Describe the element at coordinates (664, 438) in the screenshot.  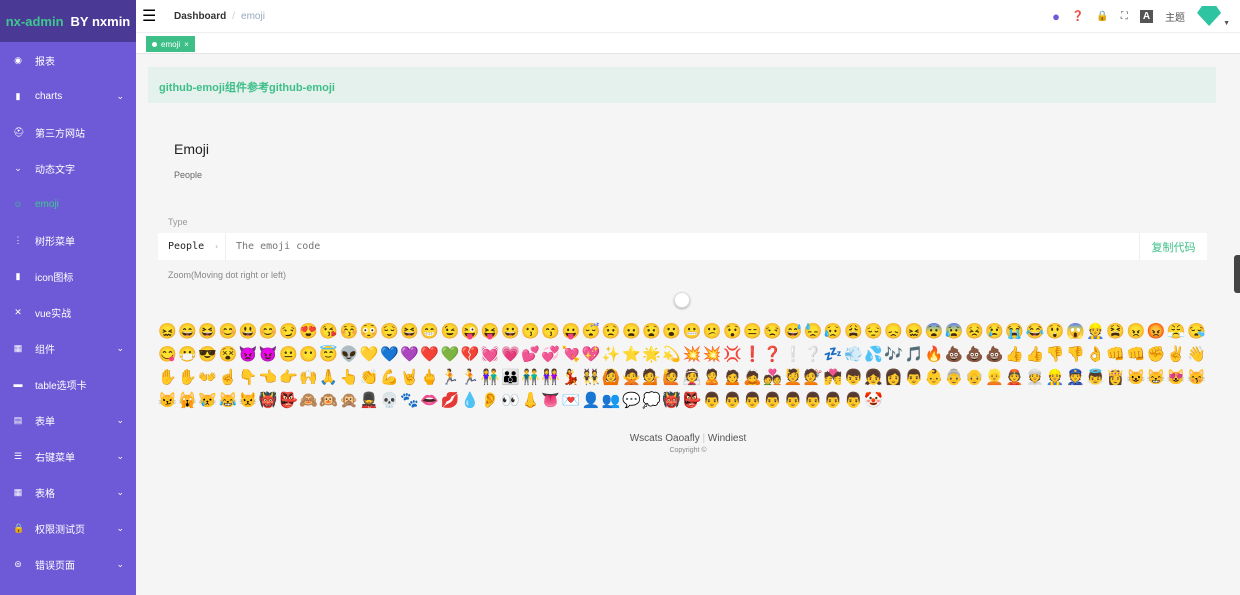
I see `footer-link: Wscats Oaoafly` at that location.